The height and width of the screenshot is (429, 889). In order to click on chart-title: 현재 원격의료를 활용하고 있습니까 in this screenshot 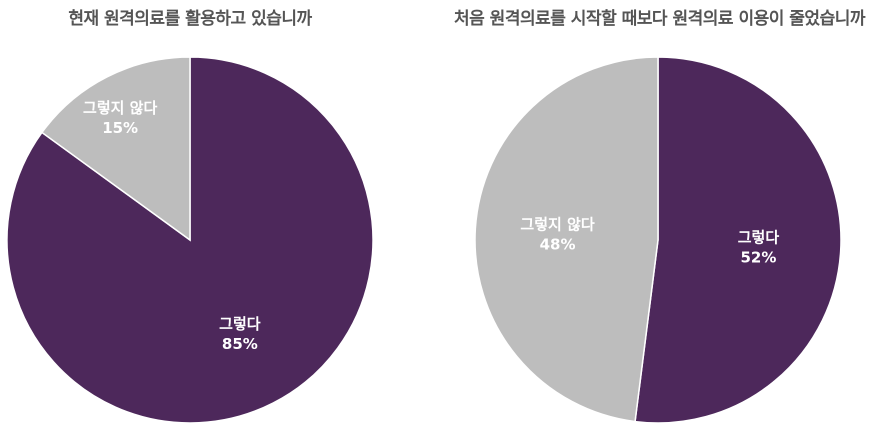, I will do `click(190, 19)`.